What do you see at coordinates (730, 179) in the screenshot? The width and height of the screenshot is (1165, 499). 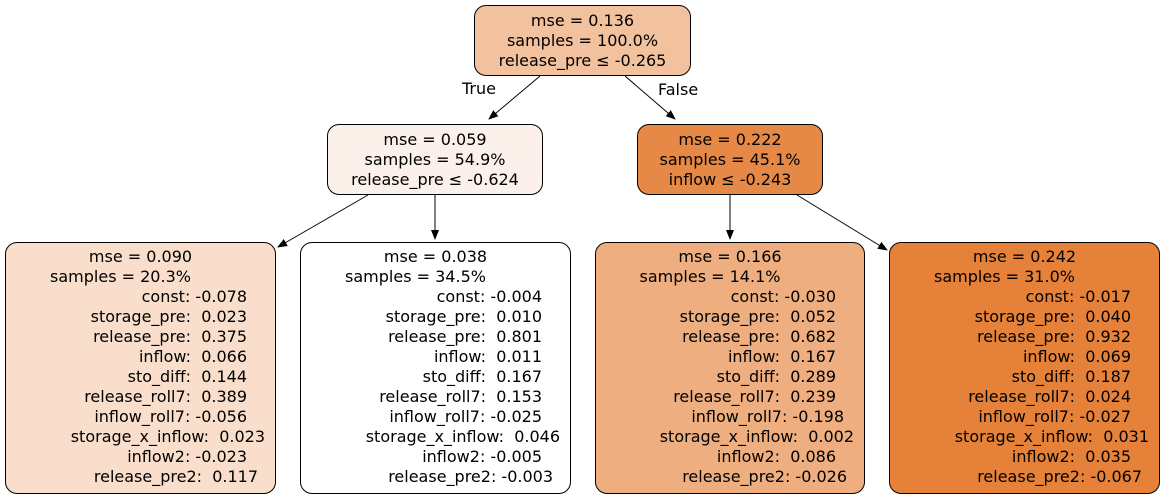 I see `node-n2-line: inflow ≤ -0.243` at bounding box center [730, 179].